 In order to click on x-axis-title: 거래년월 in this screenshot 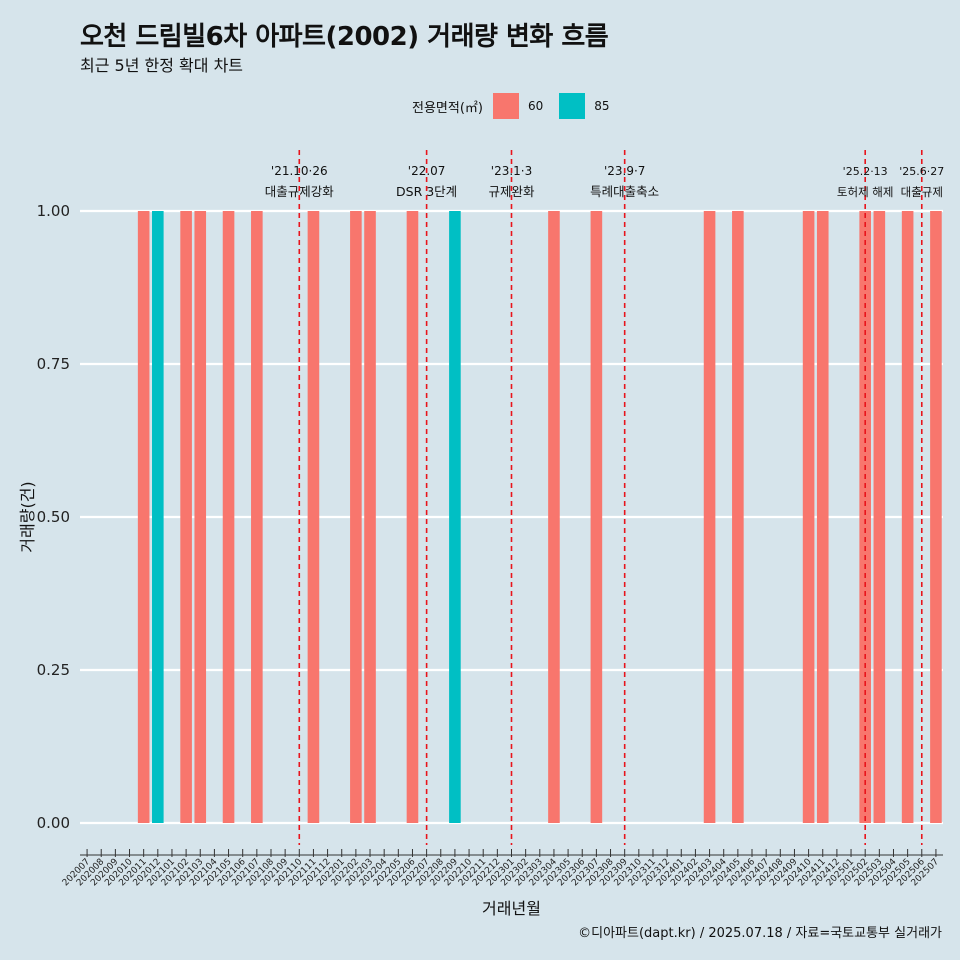, I will do `click(511, 908)`.